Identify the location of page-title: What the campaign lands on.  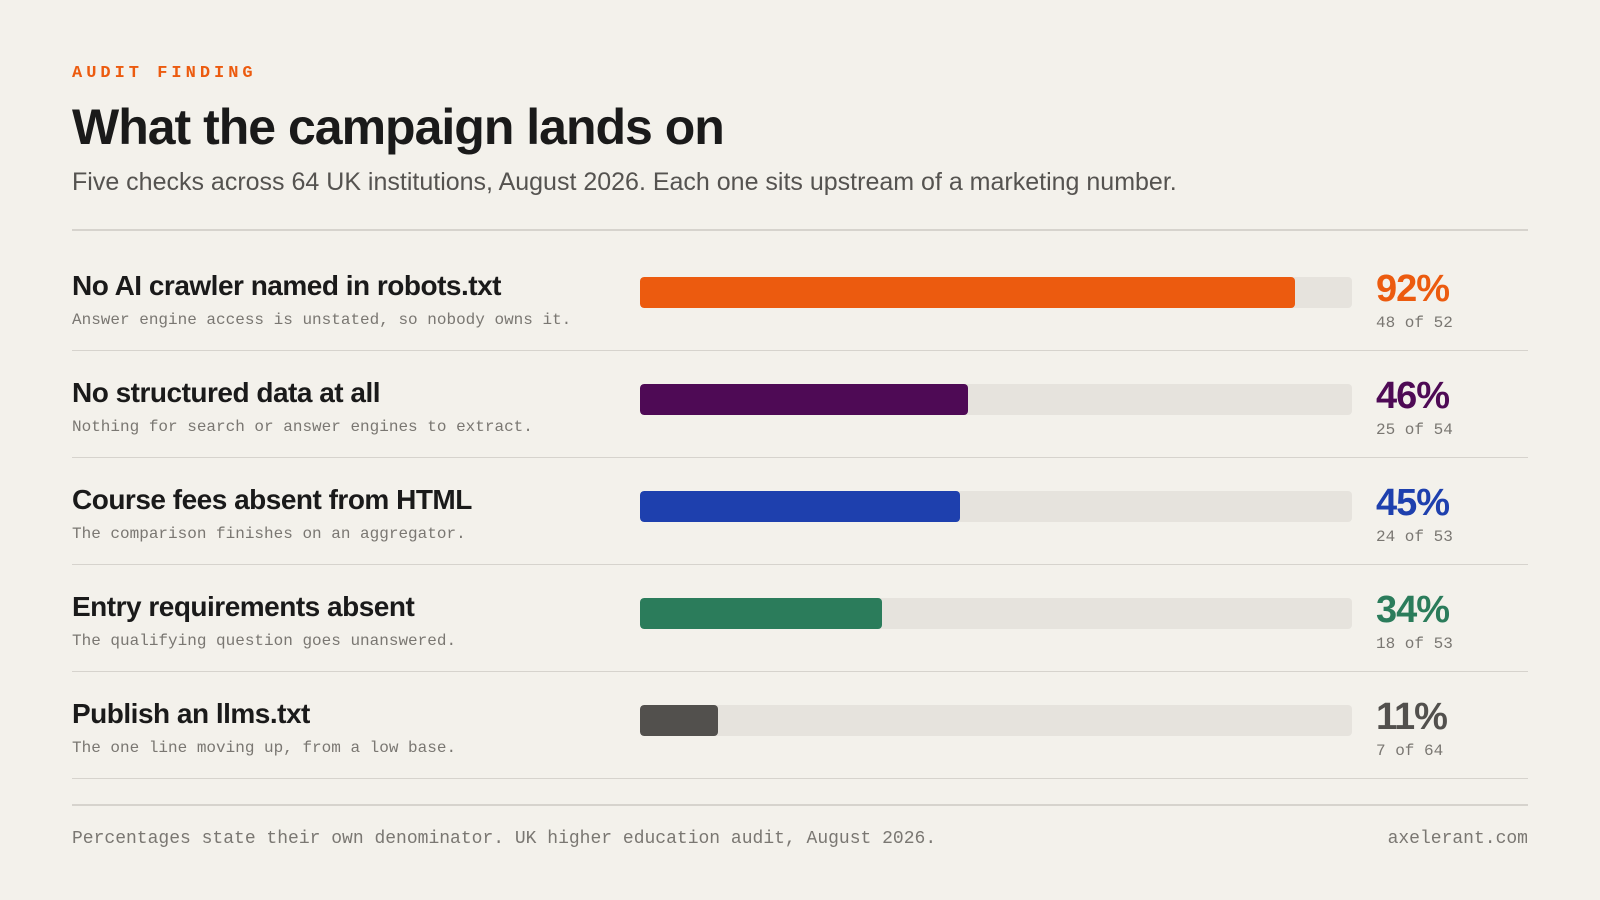
(398, 127).